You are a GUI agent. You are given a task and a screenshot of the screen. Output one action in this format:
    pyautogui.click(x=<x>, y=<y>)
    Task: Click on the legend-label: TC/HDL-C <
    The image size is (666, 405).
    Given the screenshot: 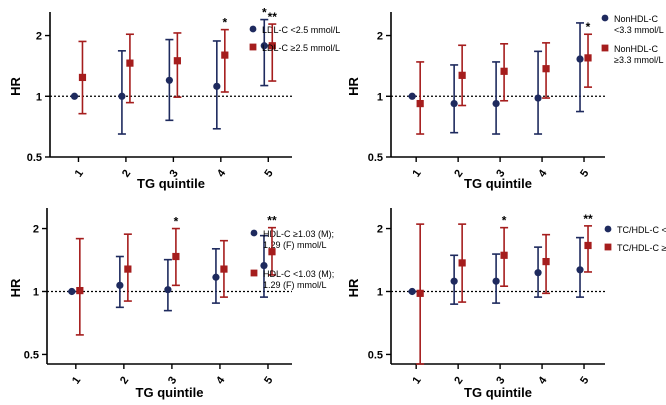 What is the action you would take?
    pyautogui.click(x=641, y=230)
    